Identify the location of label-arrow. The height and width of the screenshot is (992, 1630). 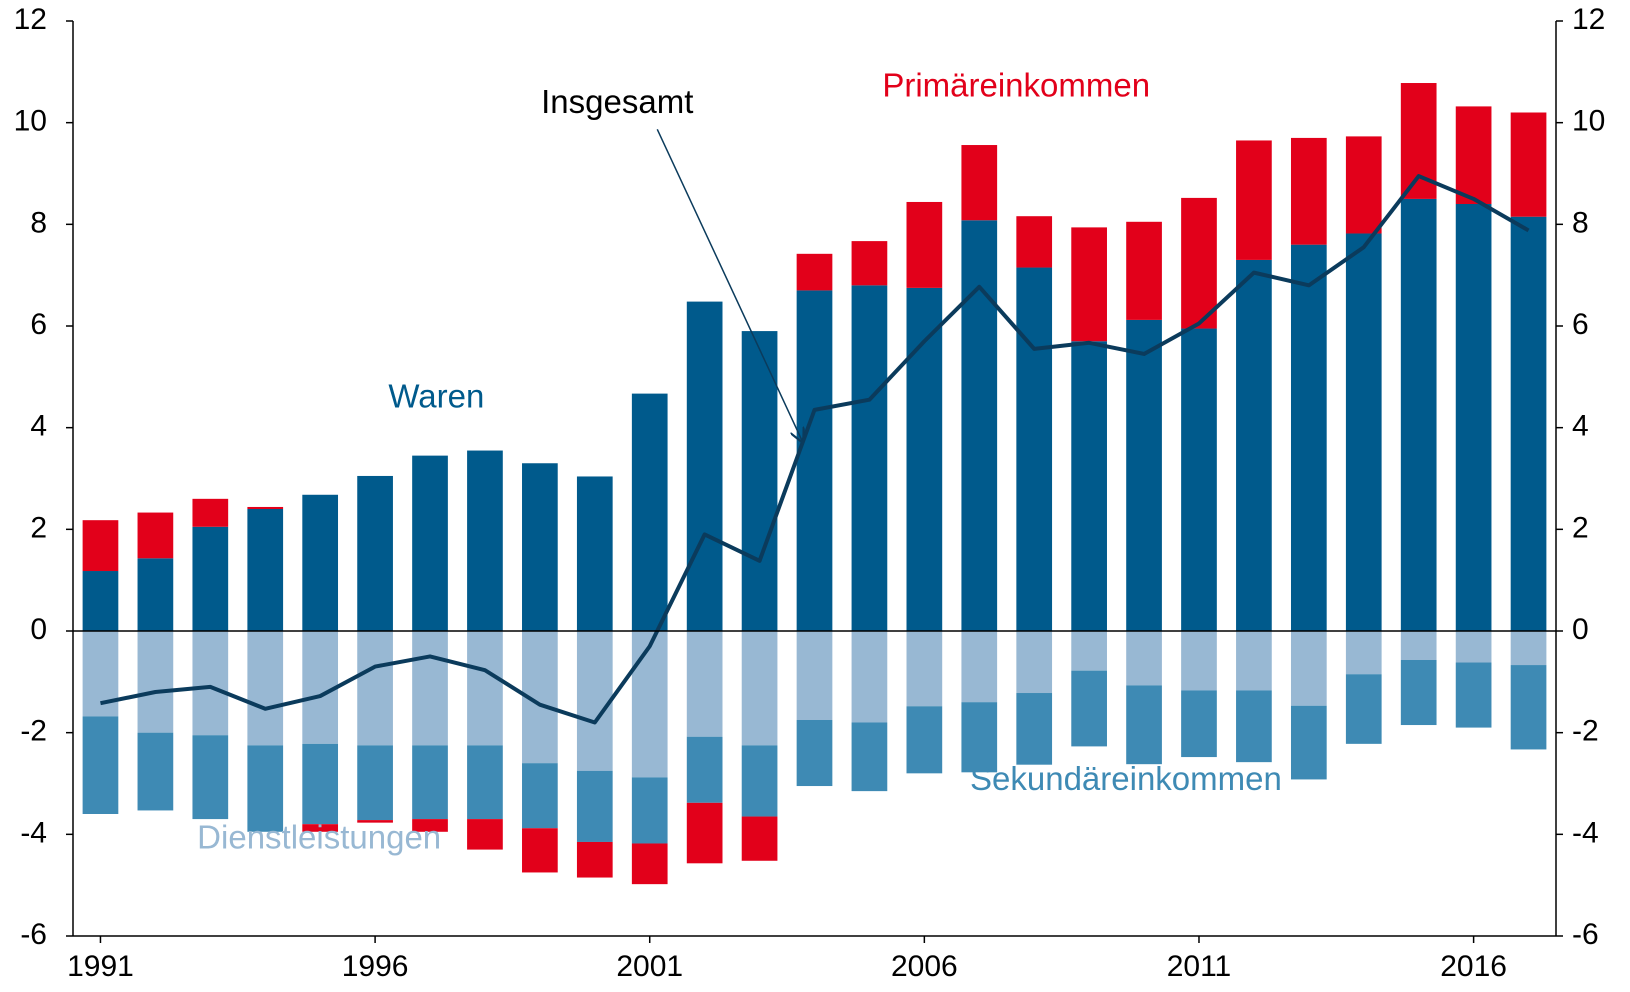
(729, 285).